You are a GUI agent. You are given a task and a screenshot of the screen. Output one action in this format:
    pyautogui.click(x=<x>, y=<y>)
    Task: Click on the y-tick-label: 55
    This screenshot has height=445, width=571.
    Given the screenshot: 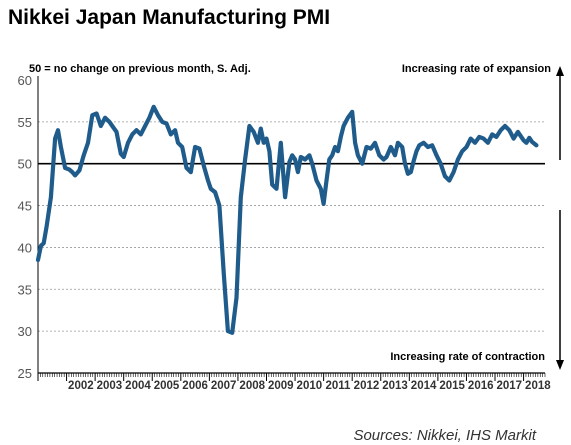 What is the action you would take?
    pyautogui.click(x=25, y=122)
    